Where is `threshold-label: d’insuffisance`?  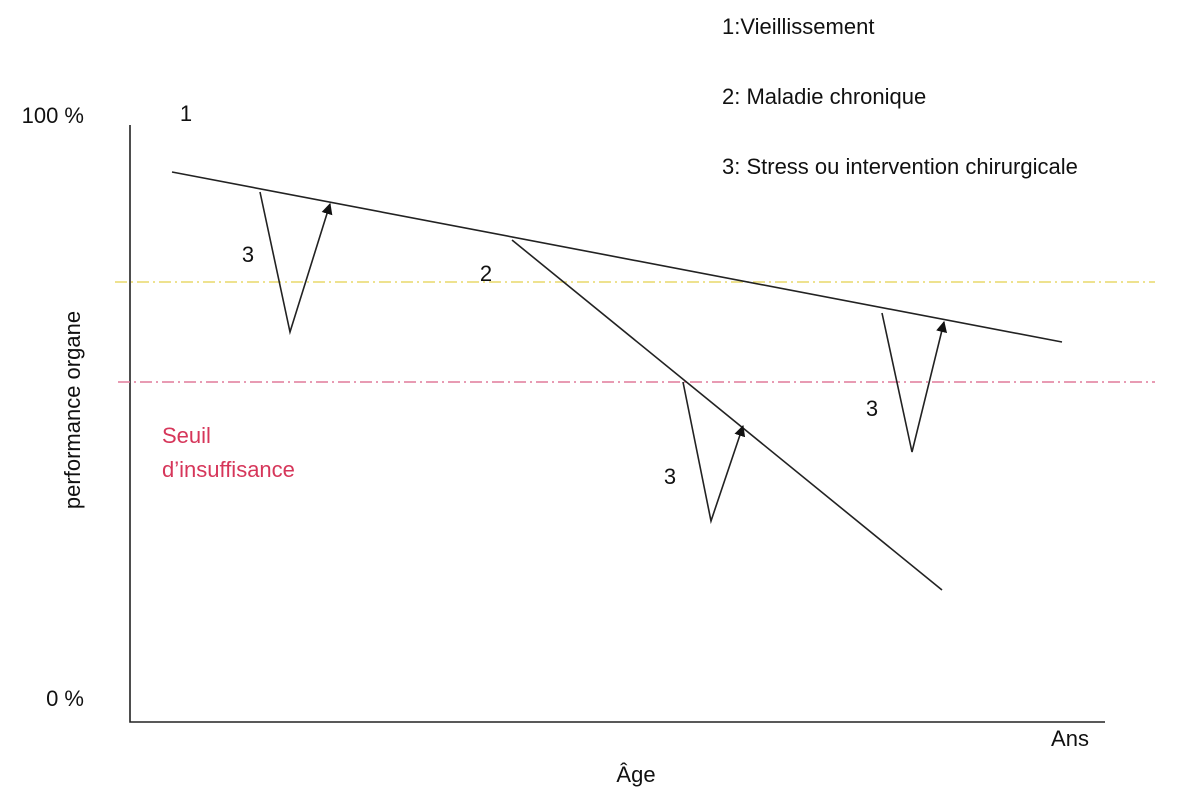 threshold-label: d’insuffisance is located at coordinates (228, 469).